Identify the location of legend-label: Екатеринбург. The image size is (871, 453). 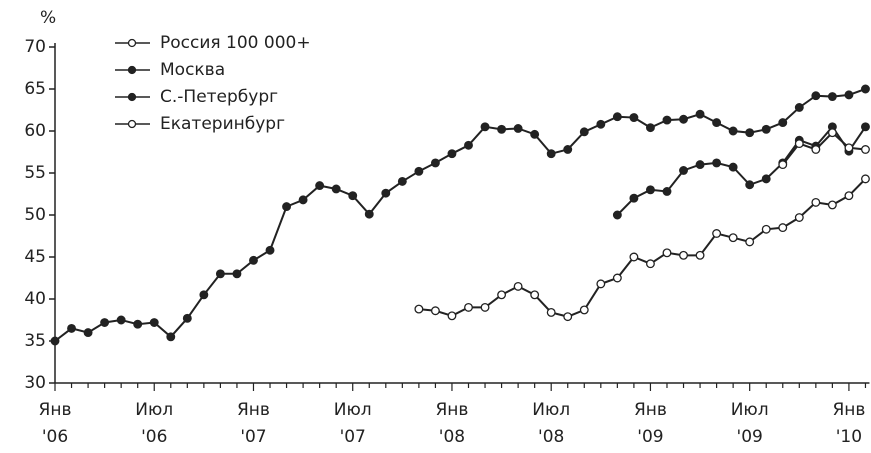
(222, 124).